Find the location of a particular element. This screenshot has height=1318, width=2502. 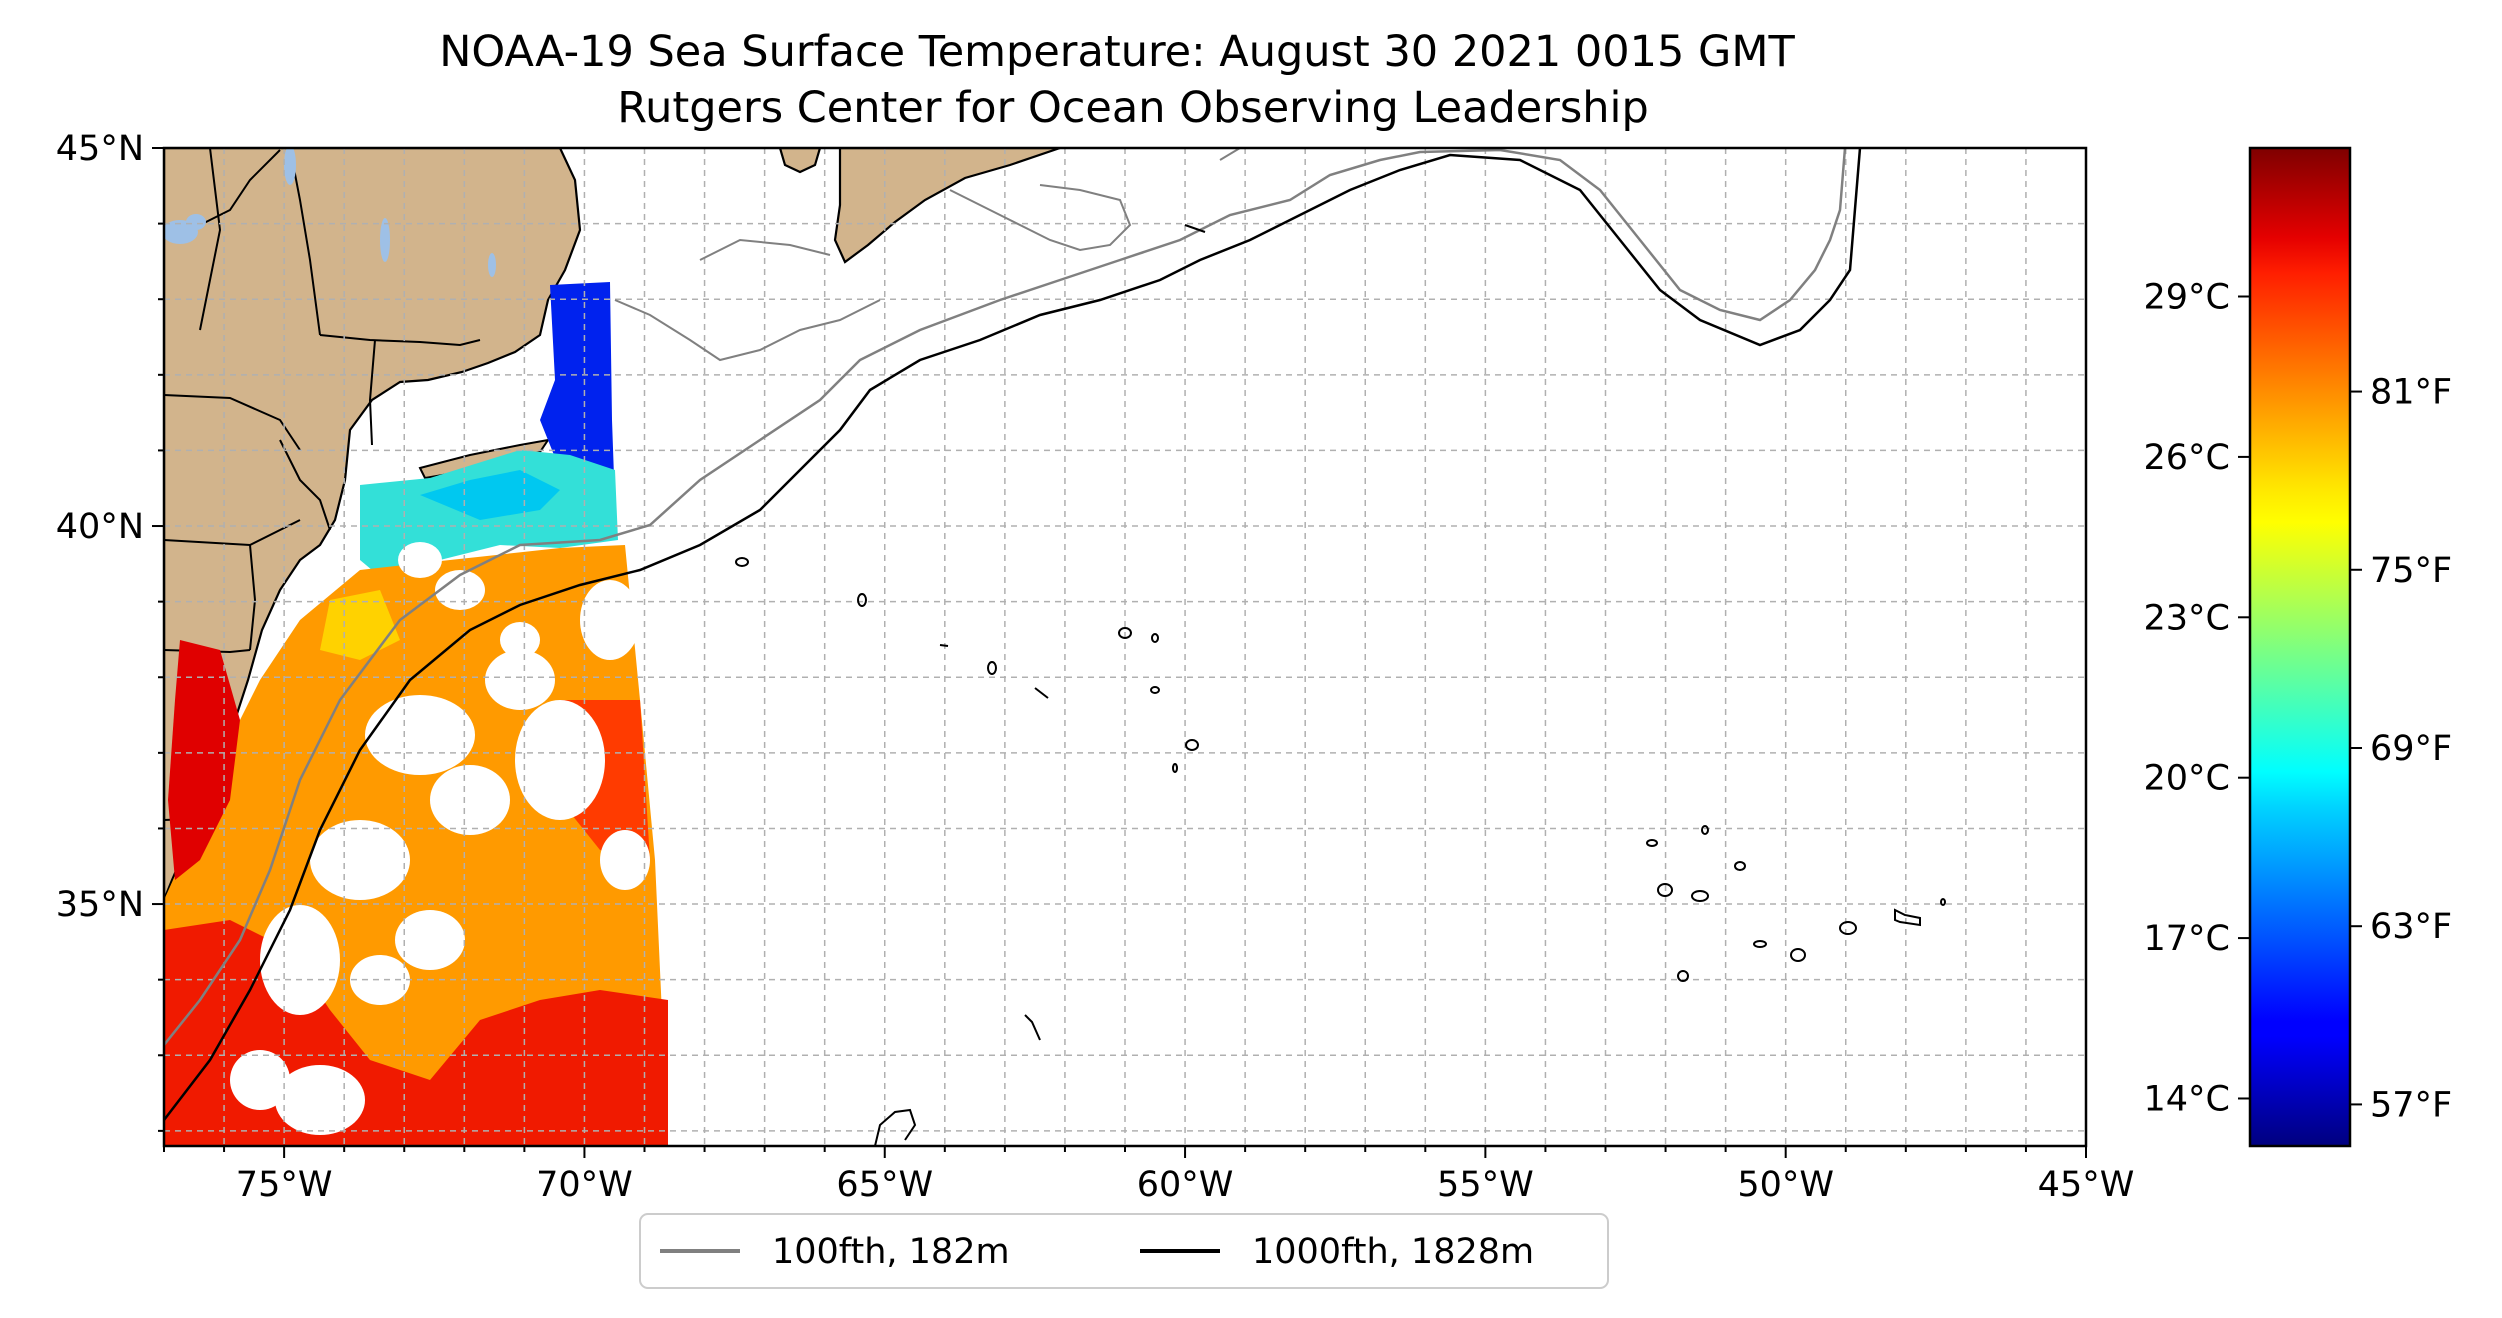

cbar-celsius-label: 20°C is located at coordinates (2187, 779).